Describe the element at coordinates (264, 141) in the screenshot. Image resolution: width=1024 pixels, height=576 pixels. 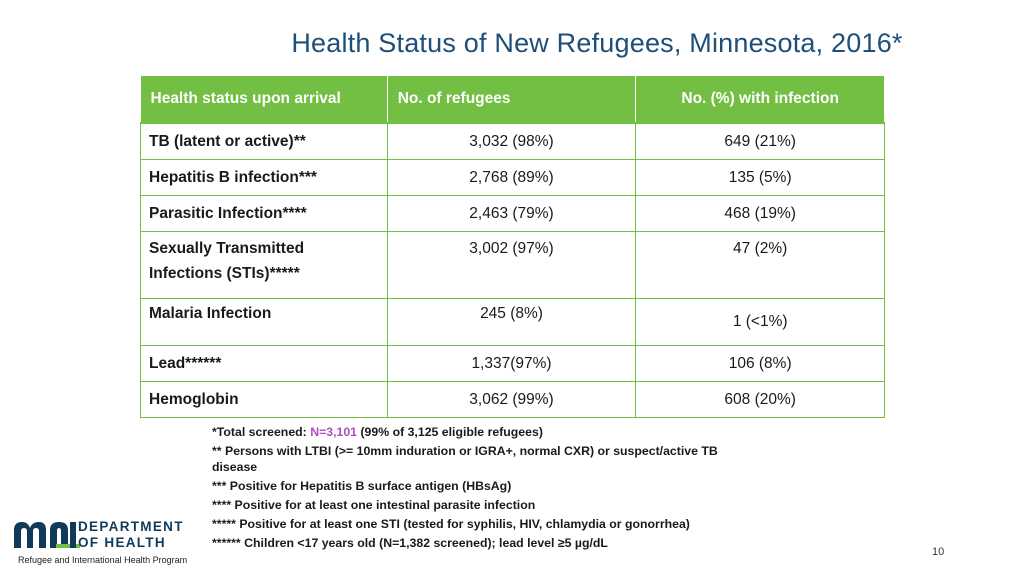
I see `row-label: TB (latent or active)**` at that location.